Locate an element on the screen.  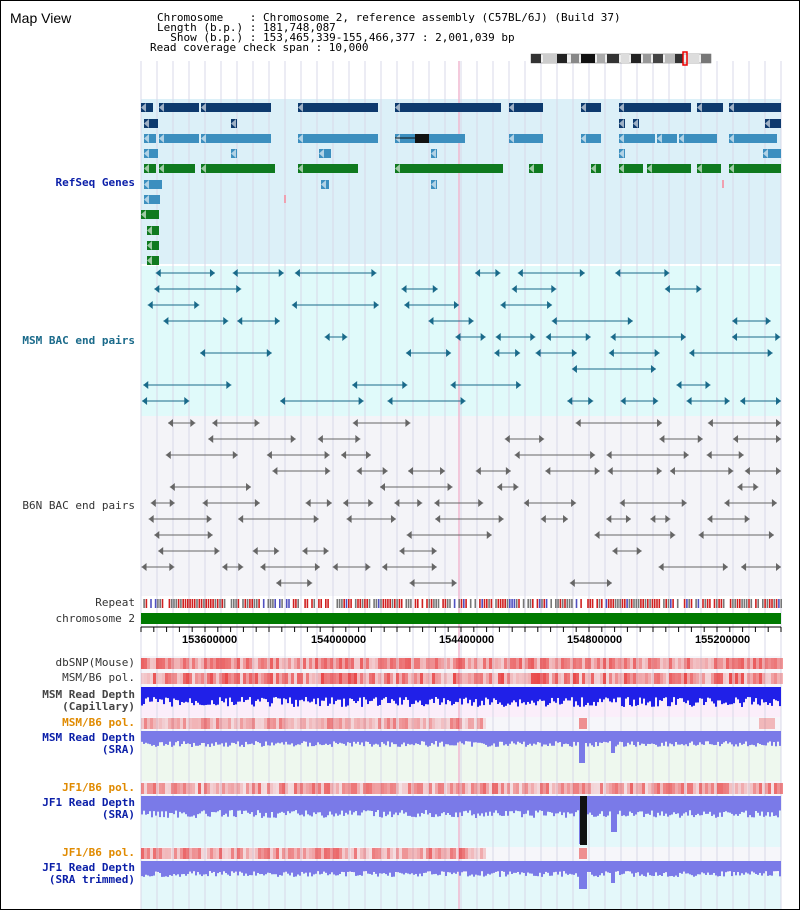
track-label-msm-b6-pol: MSM/B6 pol. is located at coordinates (98, 677).